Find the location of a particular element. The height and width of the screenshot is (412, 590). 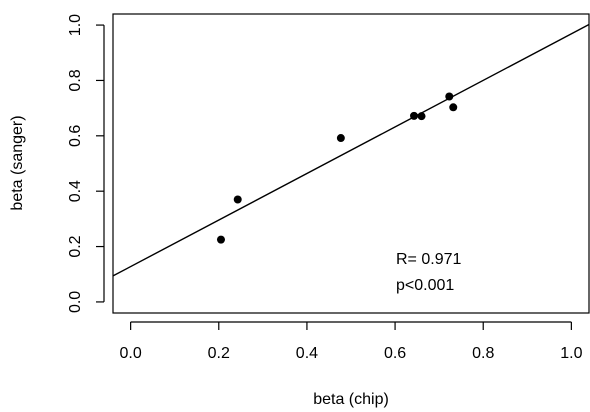

p-value-annotation: p<0.001 is located at coordinates (425, 285).